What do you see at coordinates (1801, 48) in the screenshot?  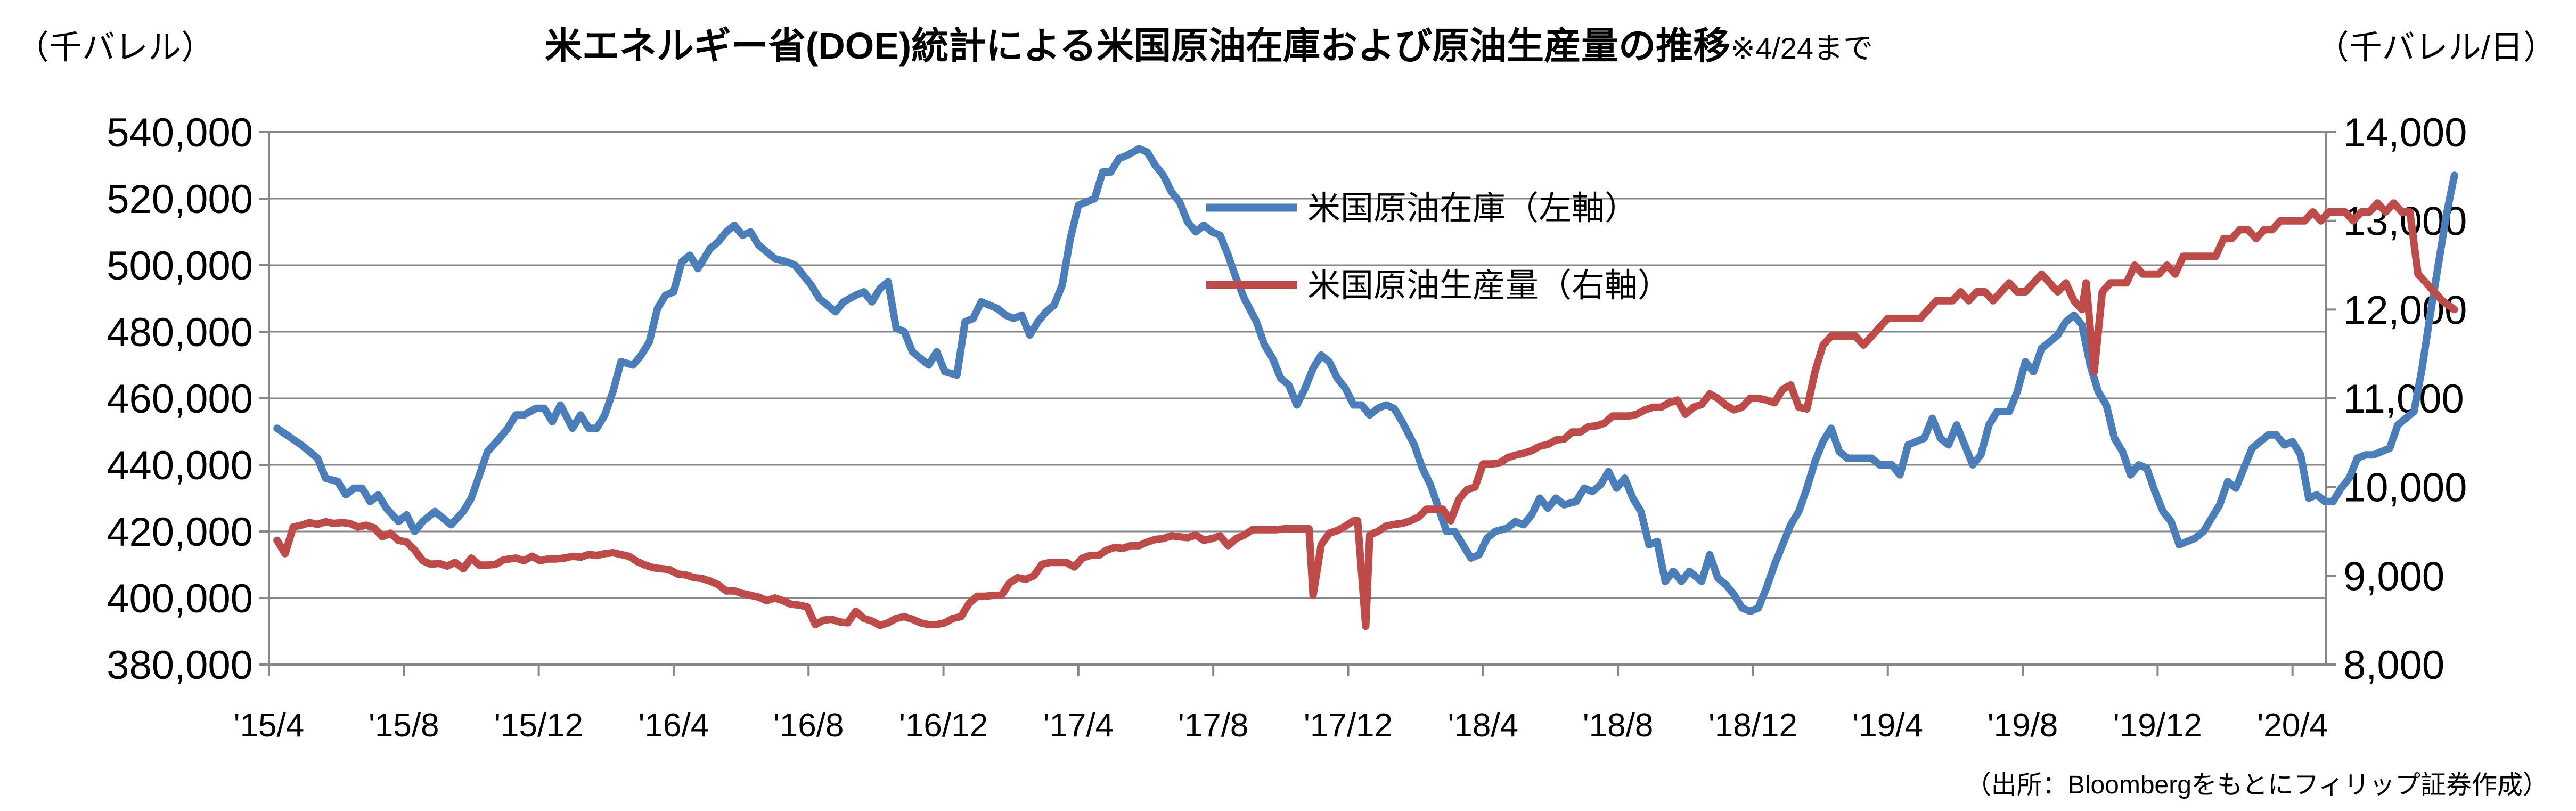 I see `chart-title-note: ※4/24まで` at bounding box center [1801, 48].